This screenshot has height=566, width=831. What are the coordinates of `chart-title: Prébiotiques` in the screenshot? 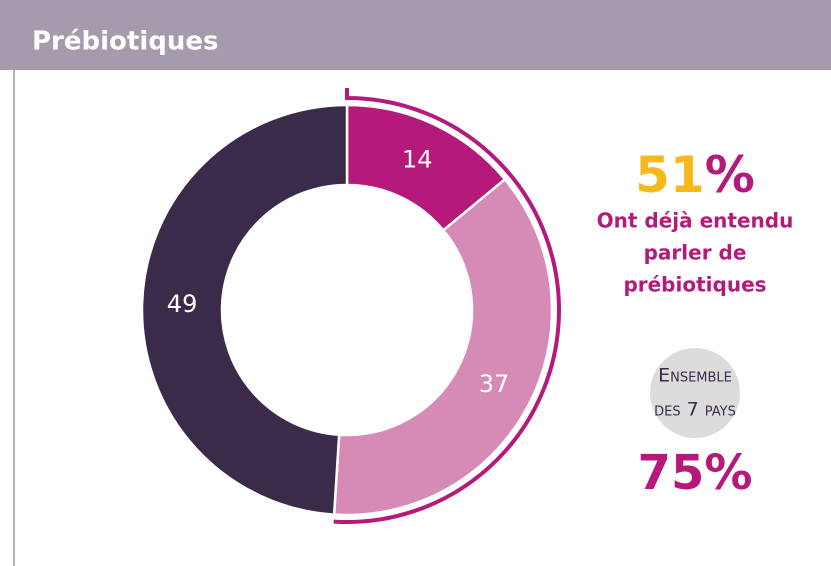 It's located at (125, 42).